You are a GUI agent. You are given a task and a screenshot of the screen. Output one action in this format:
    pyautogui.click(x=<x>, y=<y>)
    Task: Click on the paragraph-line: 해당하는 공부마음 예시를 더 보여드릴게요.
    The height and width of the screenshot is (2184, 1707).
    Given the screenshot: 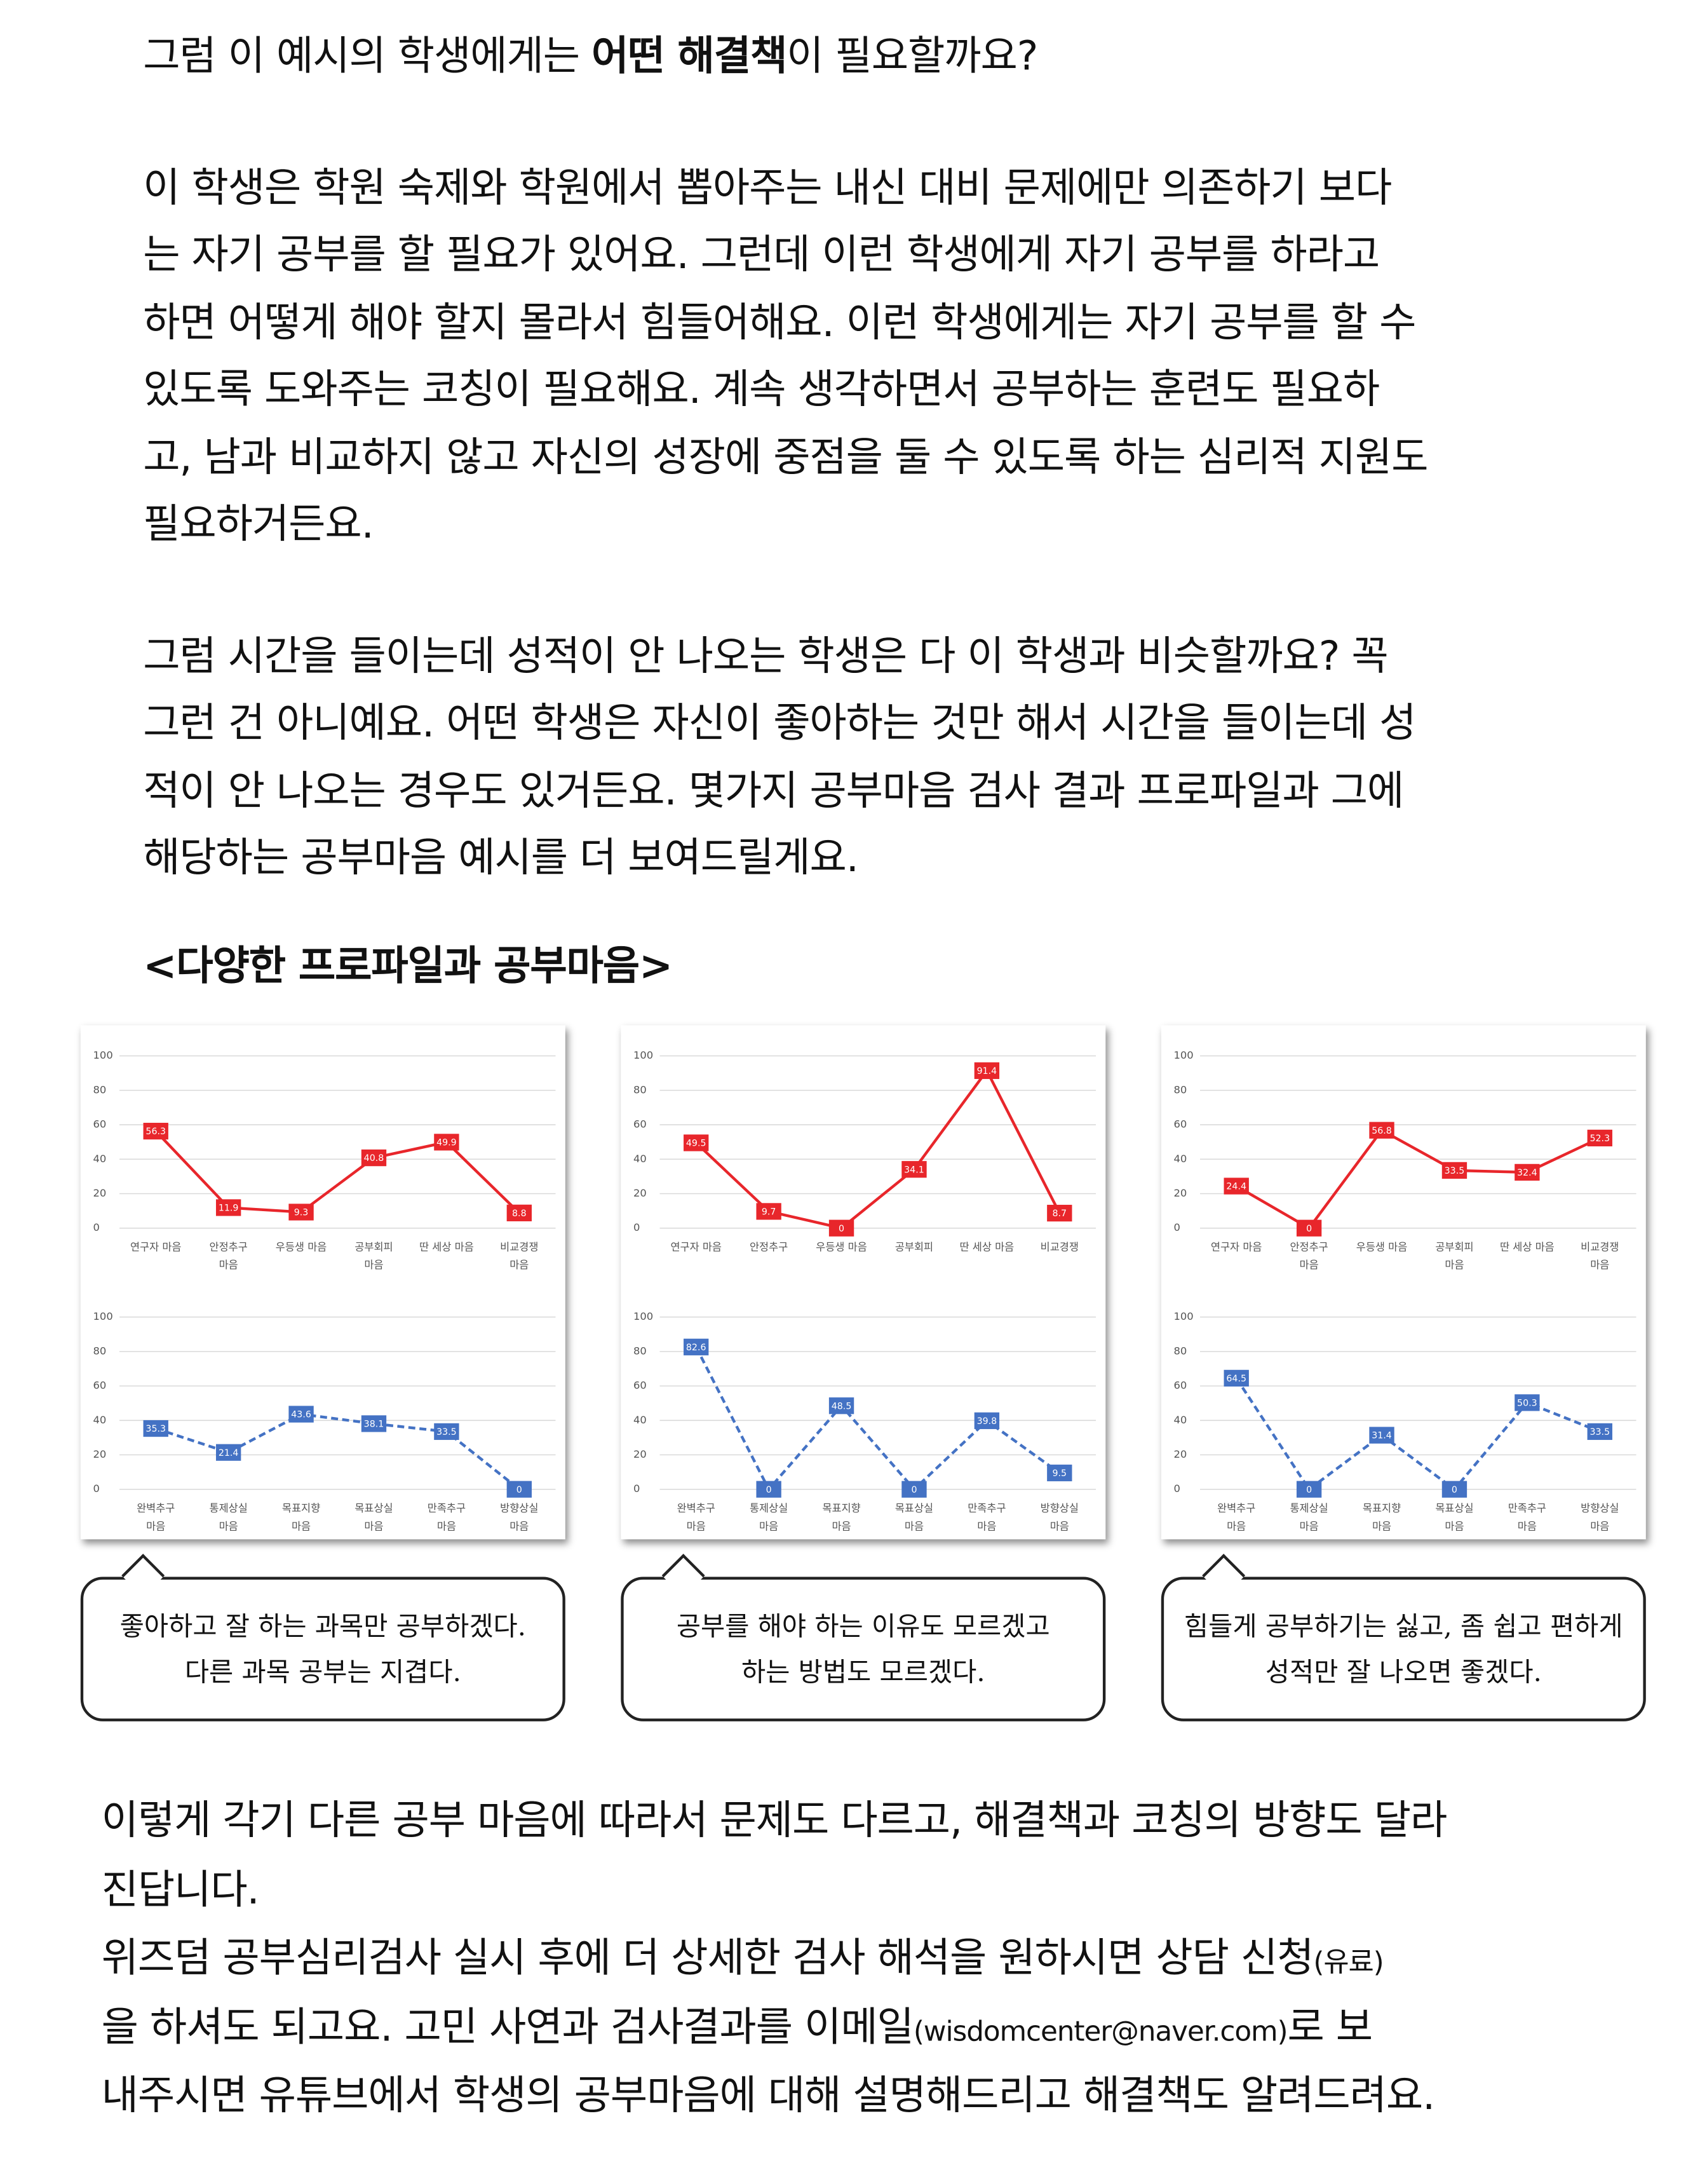 What is the action you would take?
    pyautogui.click(x=501, y=857)
    